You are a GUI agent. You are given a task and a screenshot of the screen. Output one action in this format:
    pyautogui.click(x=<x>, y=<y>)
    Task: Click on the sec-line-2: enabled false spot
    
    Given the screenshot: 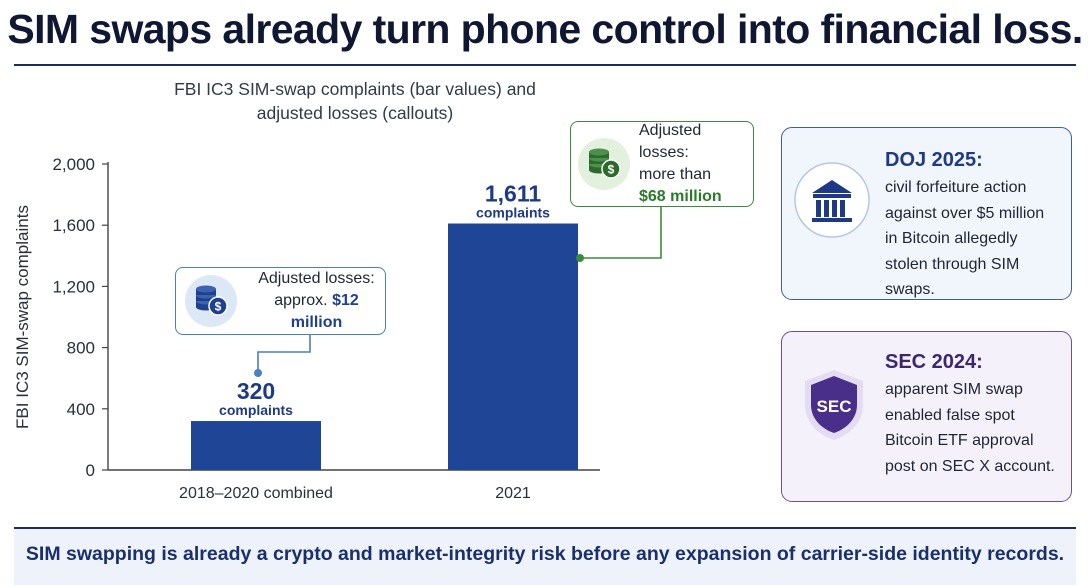 What is the action you would take?
    pyautogui.click(x=950, y=415)
    